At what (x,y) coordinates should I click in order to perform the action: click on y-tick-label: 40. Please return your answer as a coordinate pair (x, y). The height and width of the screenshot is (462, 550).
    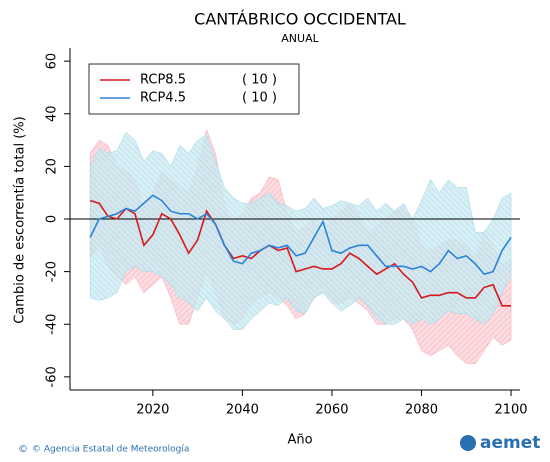
    Looking at the image, I should click on (52, 113).